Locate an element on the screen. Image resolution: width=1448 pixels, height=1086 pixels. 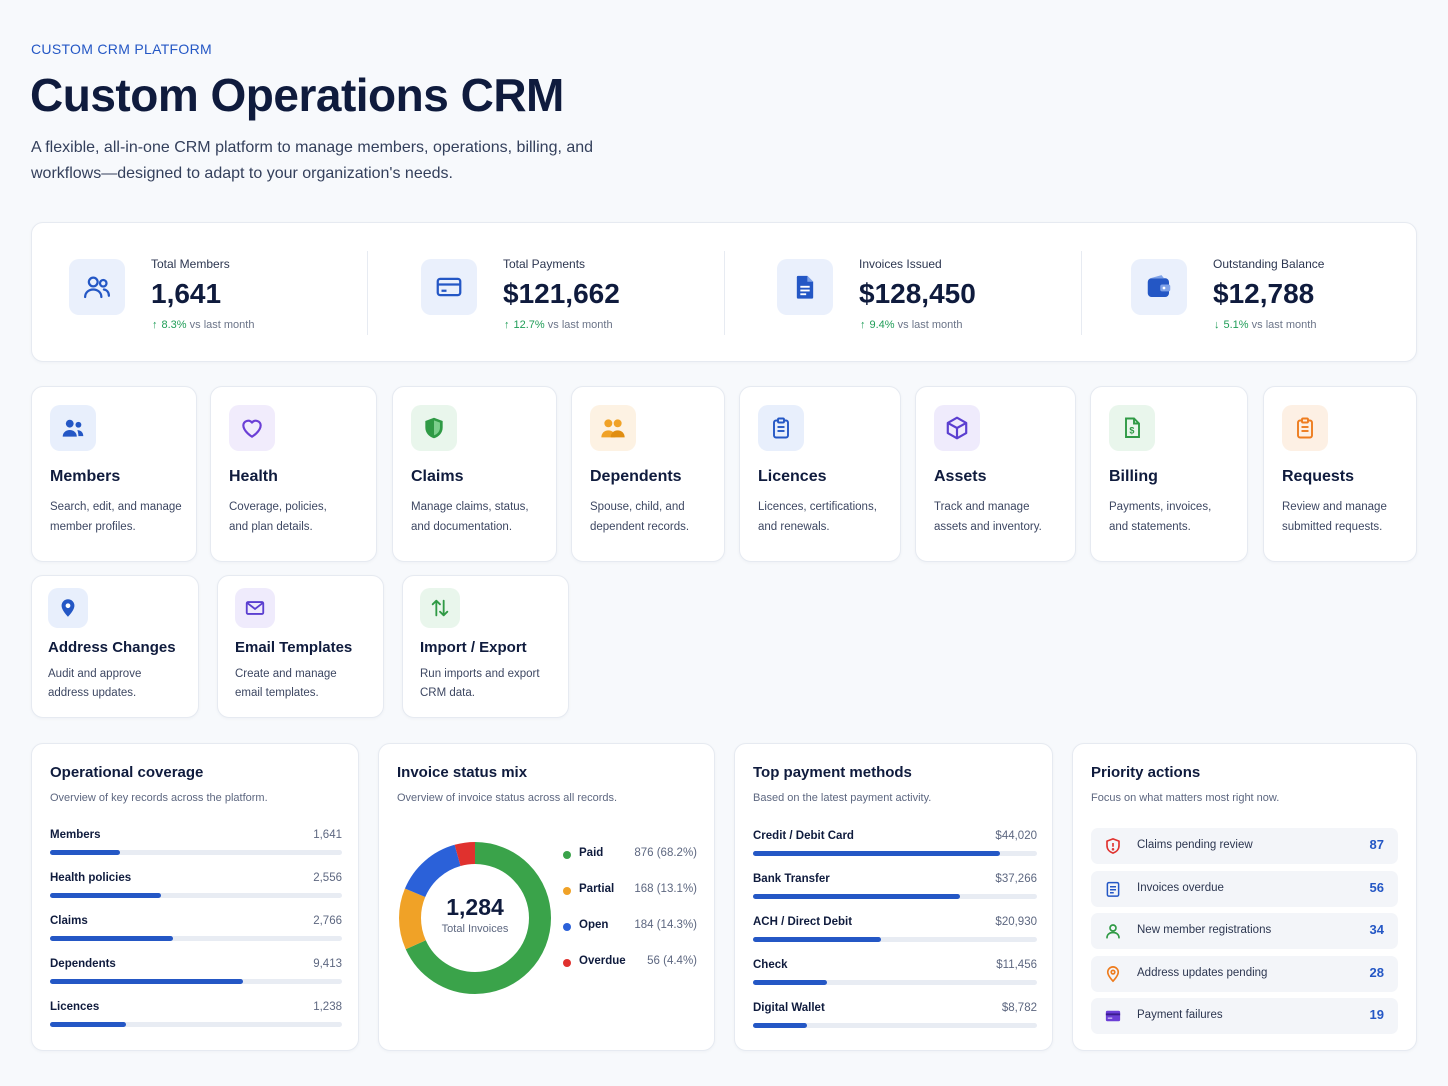
clipboard-icon is located at coordinates (781, 428).